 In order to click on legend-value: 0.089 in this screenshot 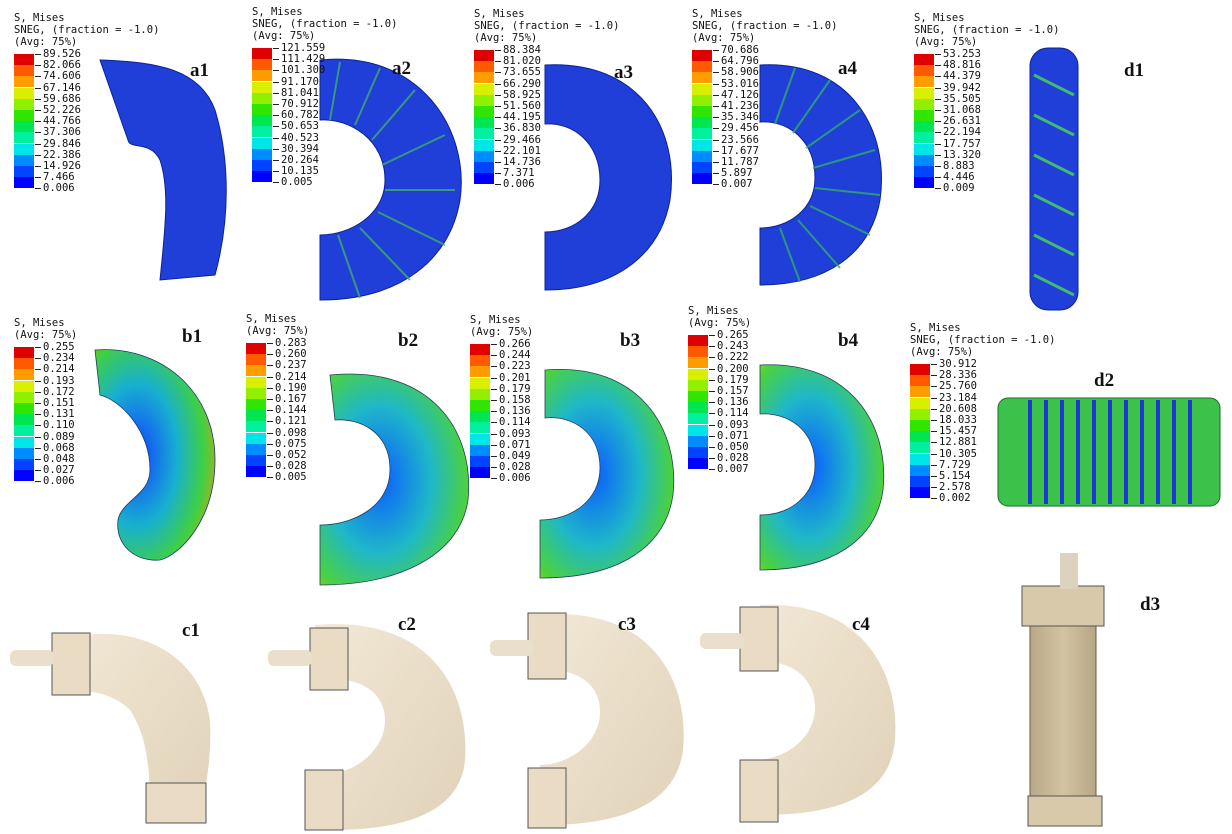, I will do `click(59, 436)`.